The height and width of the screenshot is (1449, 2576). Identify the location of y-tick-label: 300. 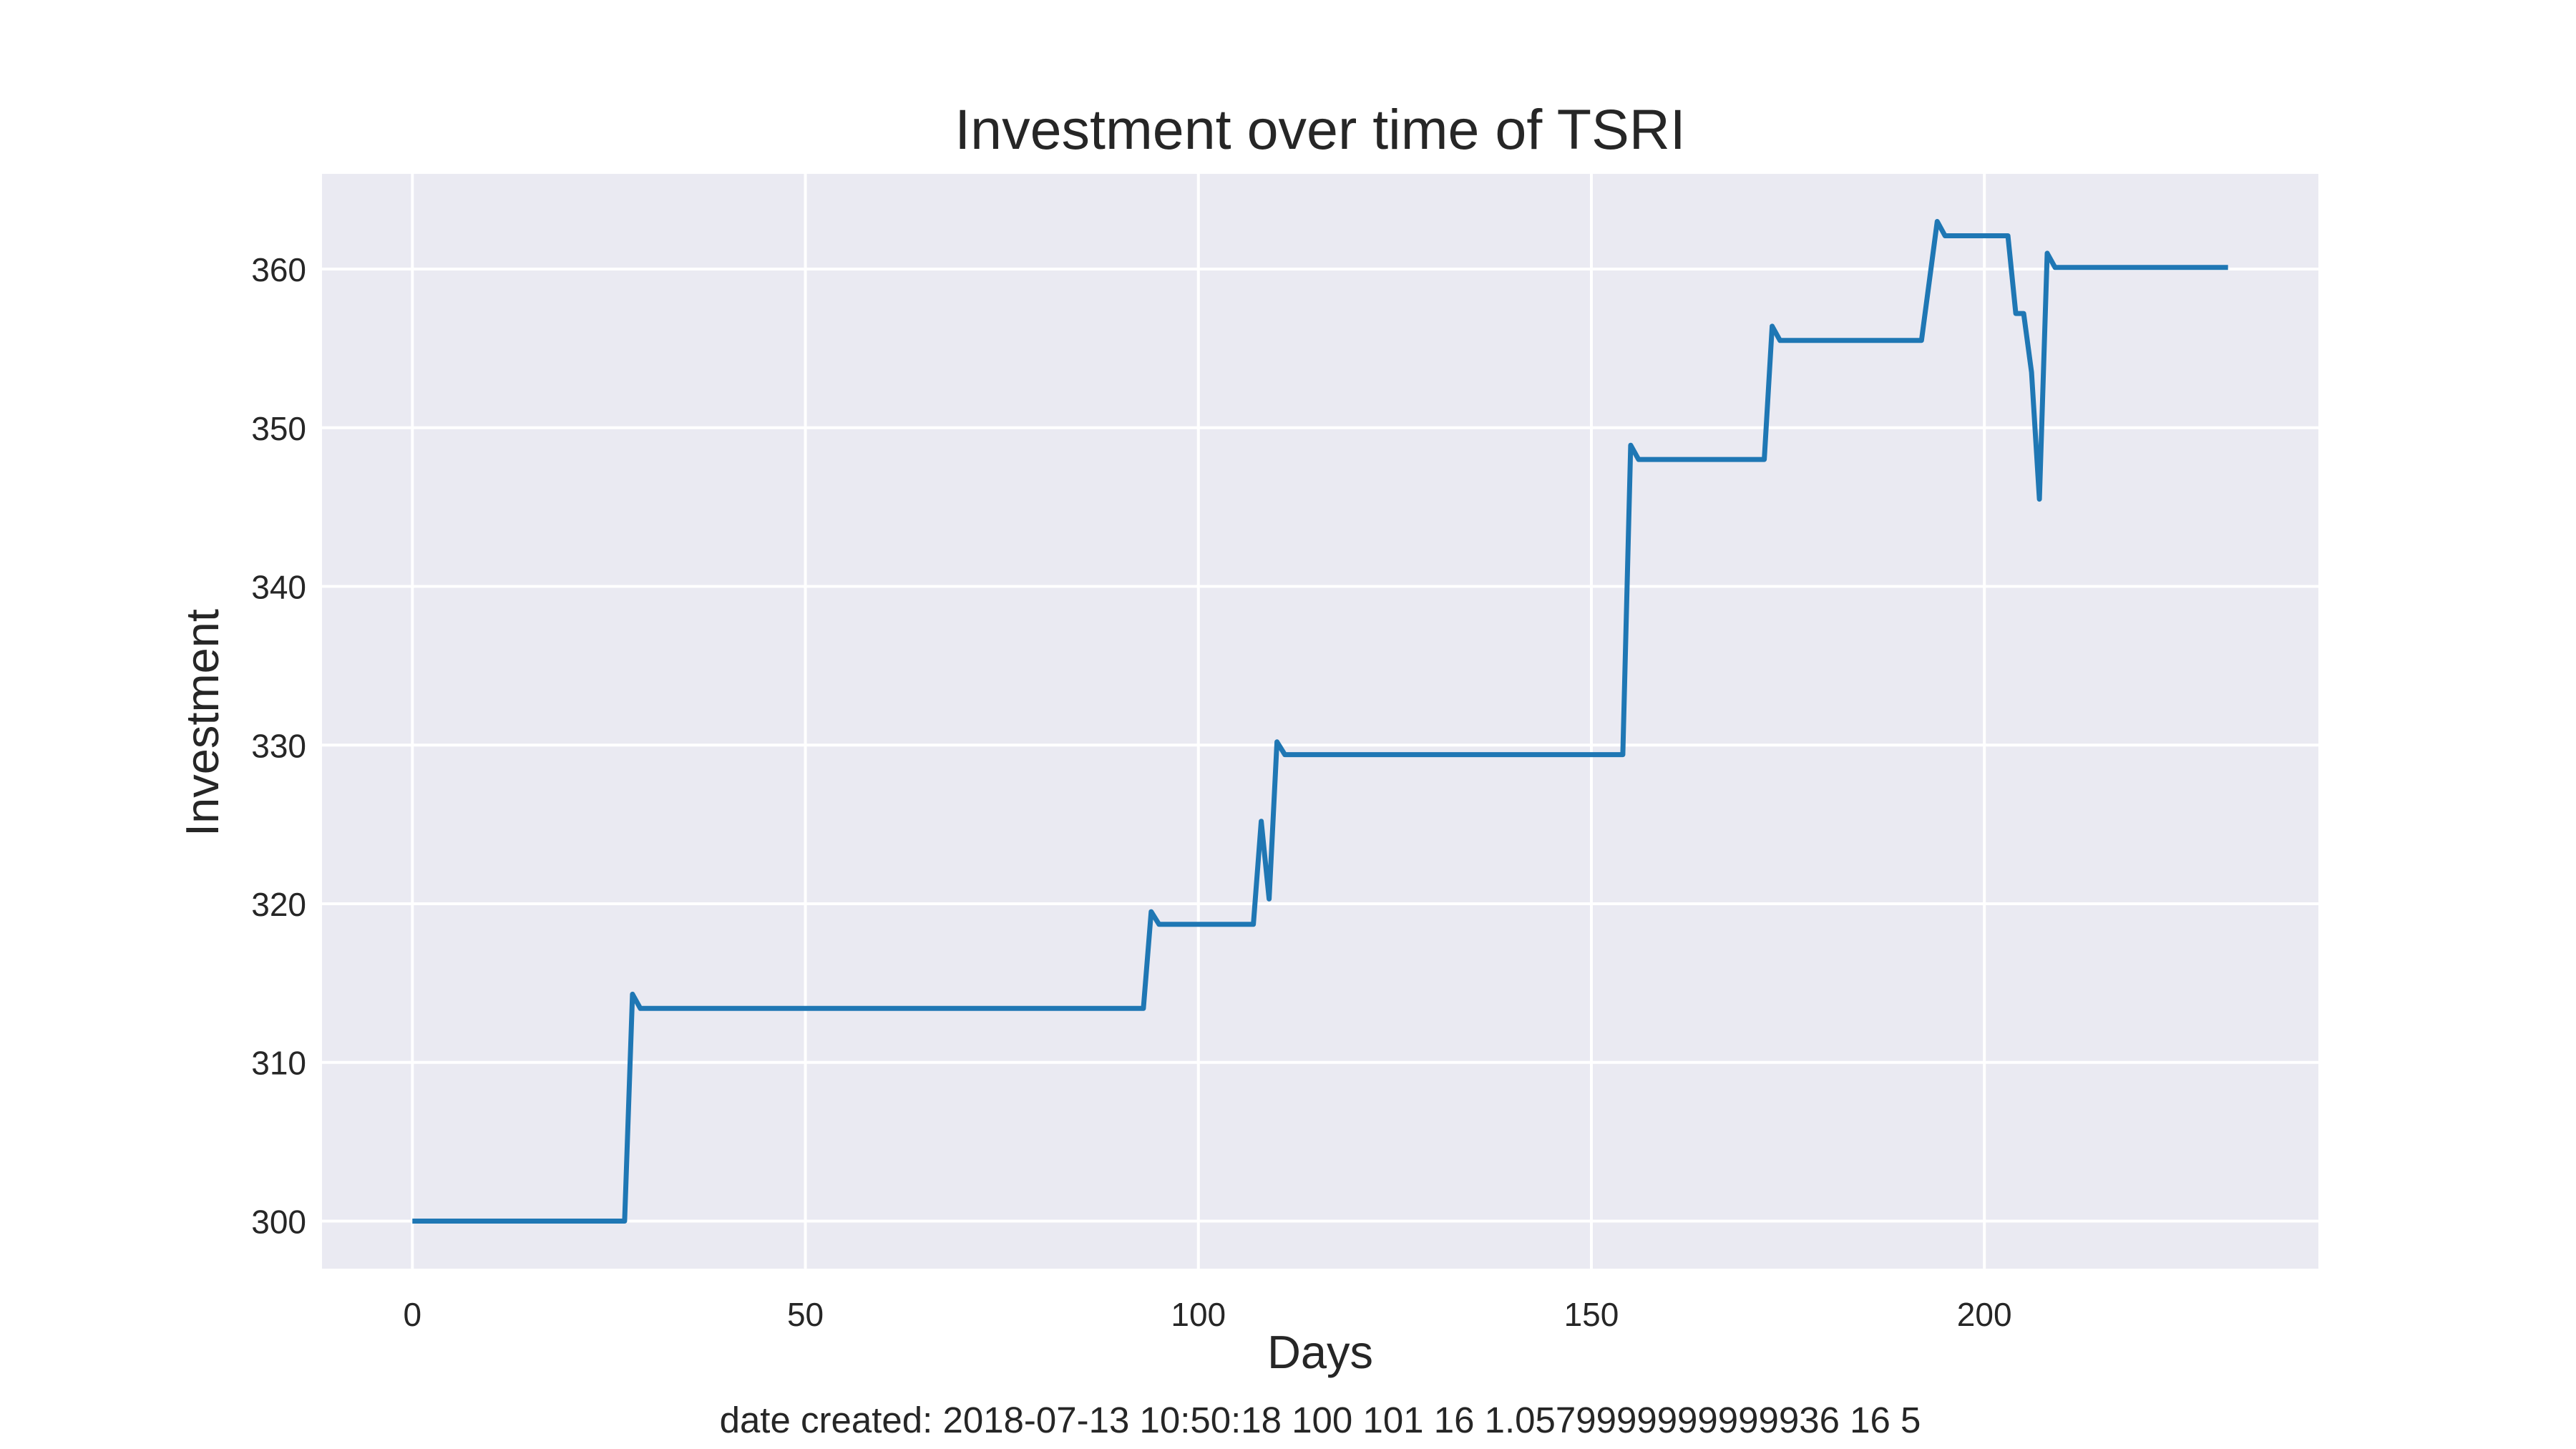
(278, 1221).